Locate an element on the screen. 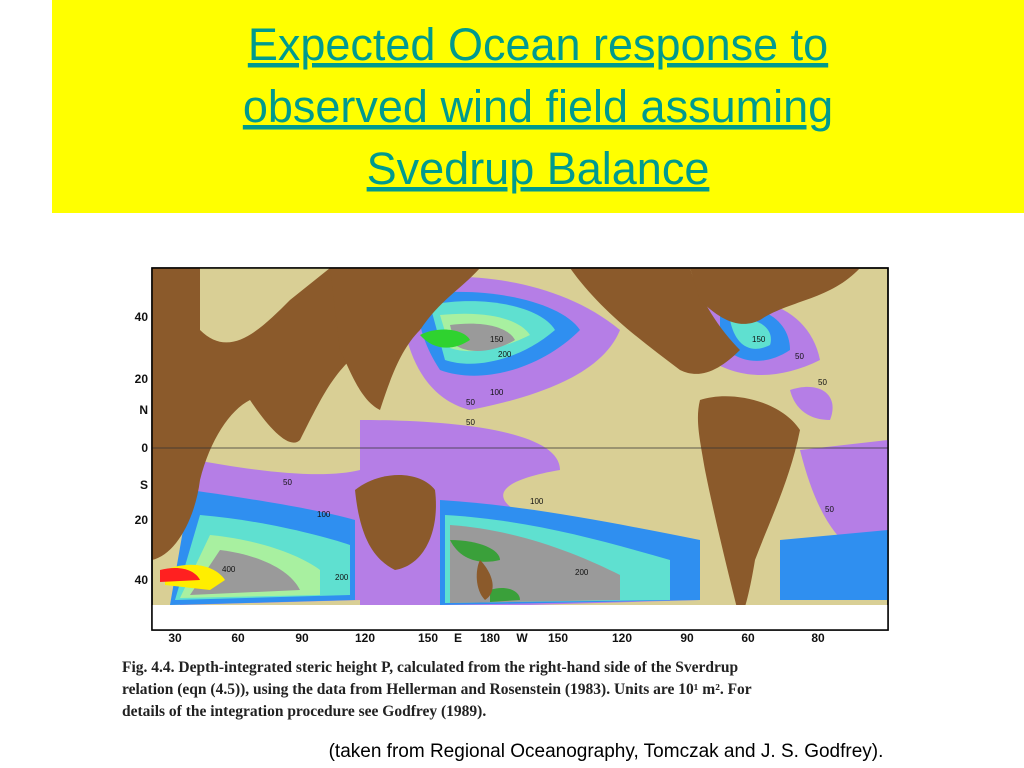 Image resolution: width=1024 pixels, height=768 pixels. contour-label: 400 is located at coordinates (229, 569).